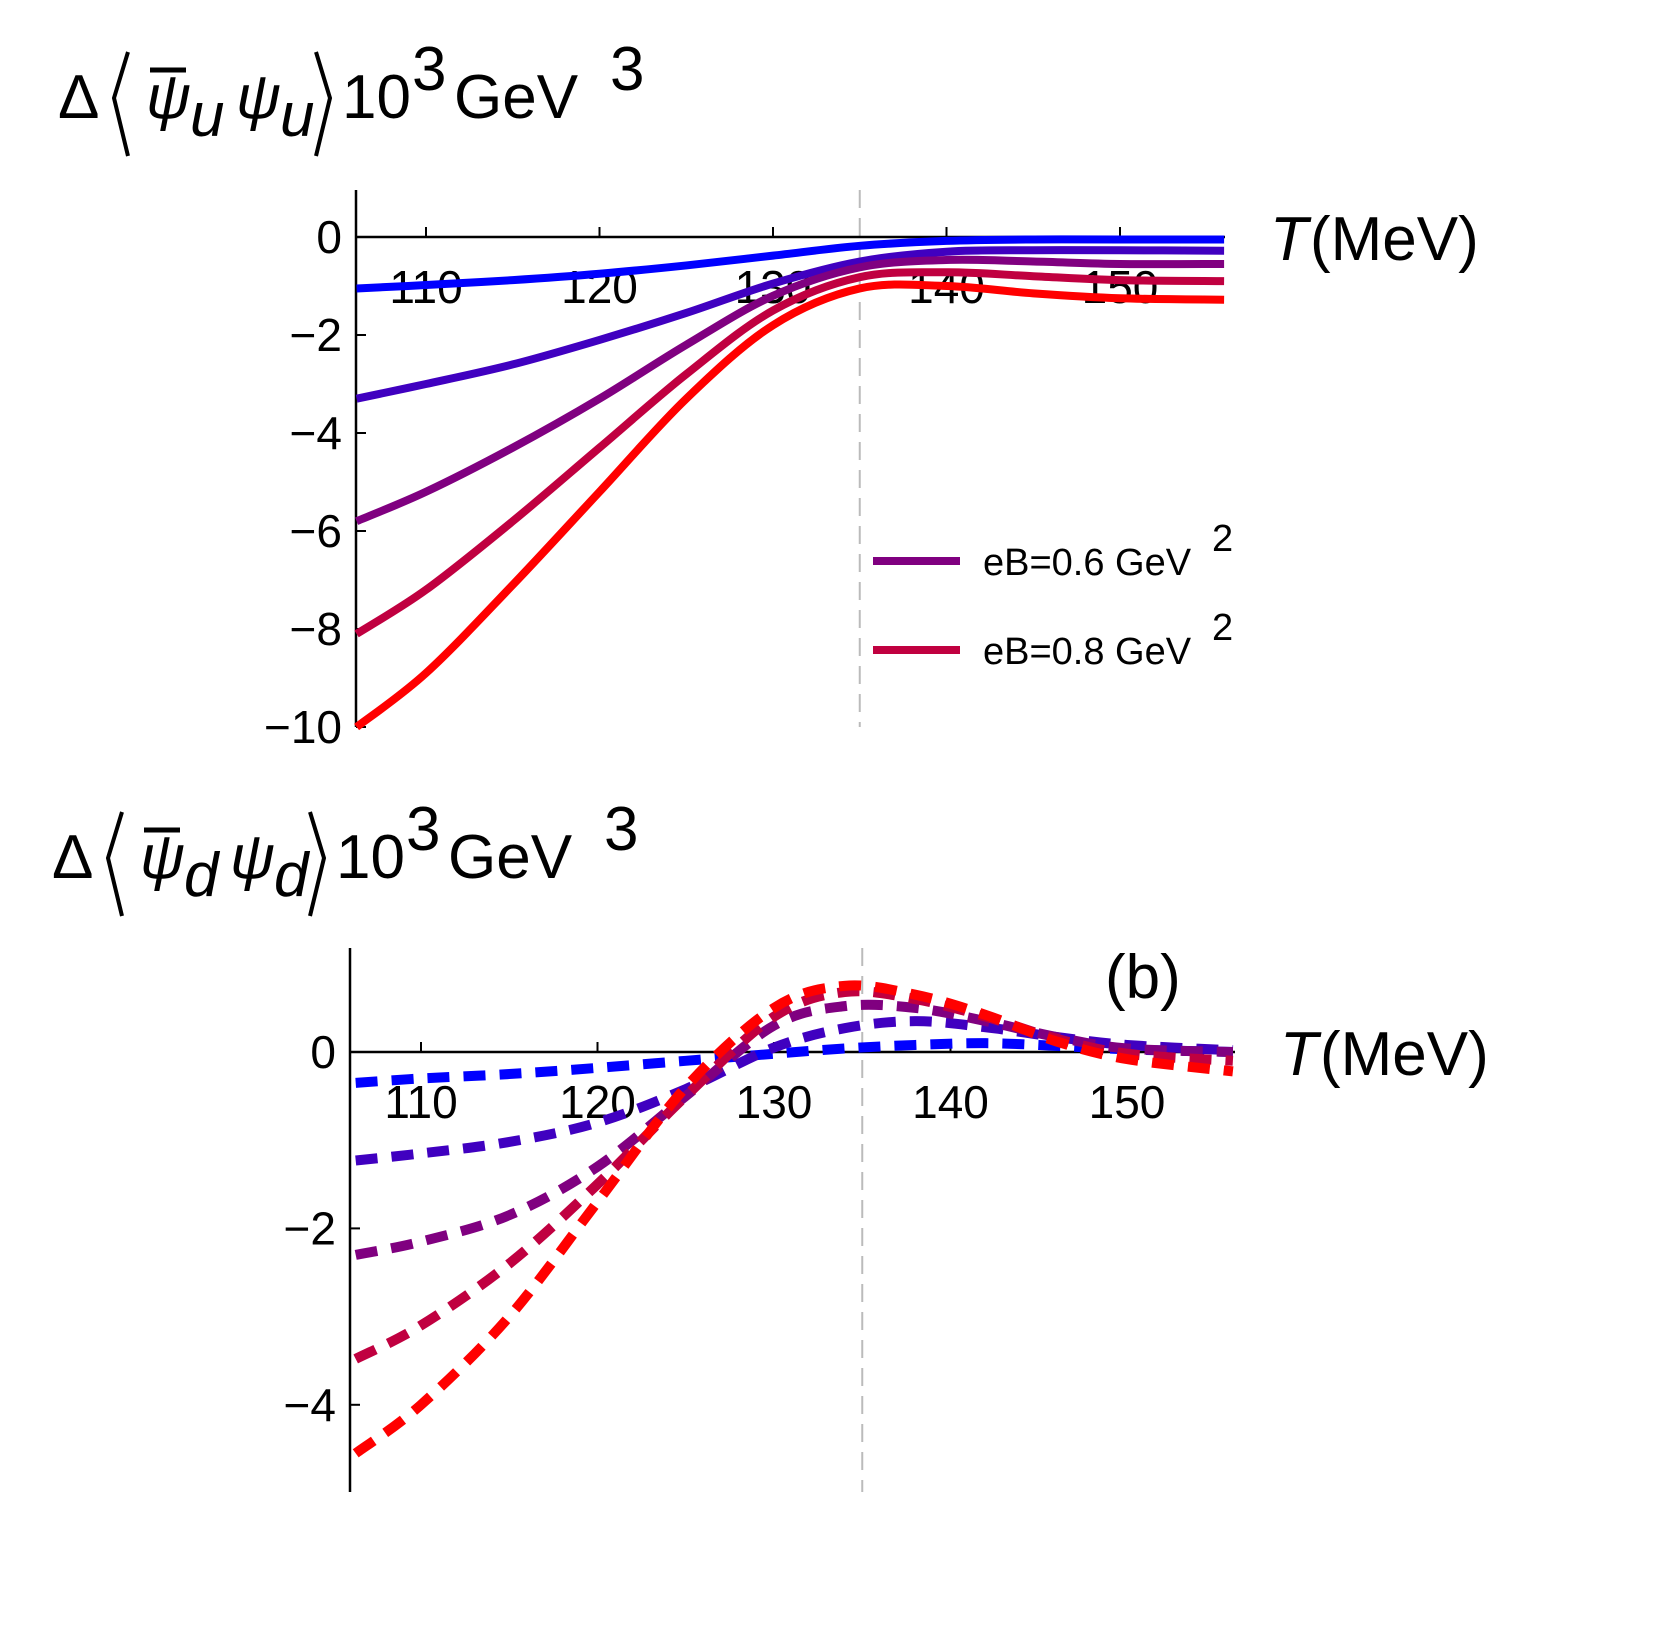  I want to click on legend-label: eB=0.8 GeV, so click(1087, 652).